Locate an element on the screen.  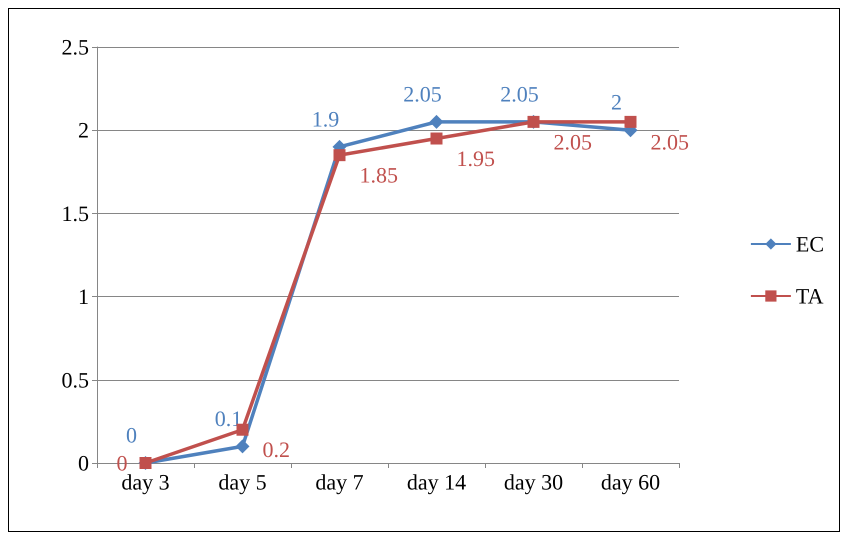
y-tick-label: 1.5 is located at coordinates (75, 213).